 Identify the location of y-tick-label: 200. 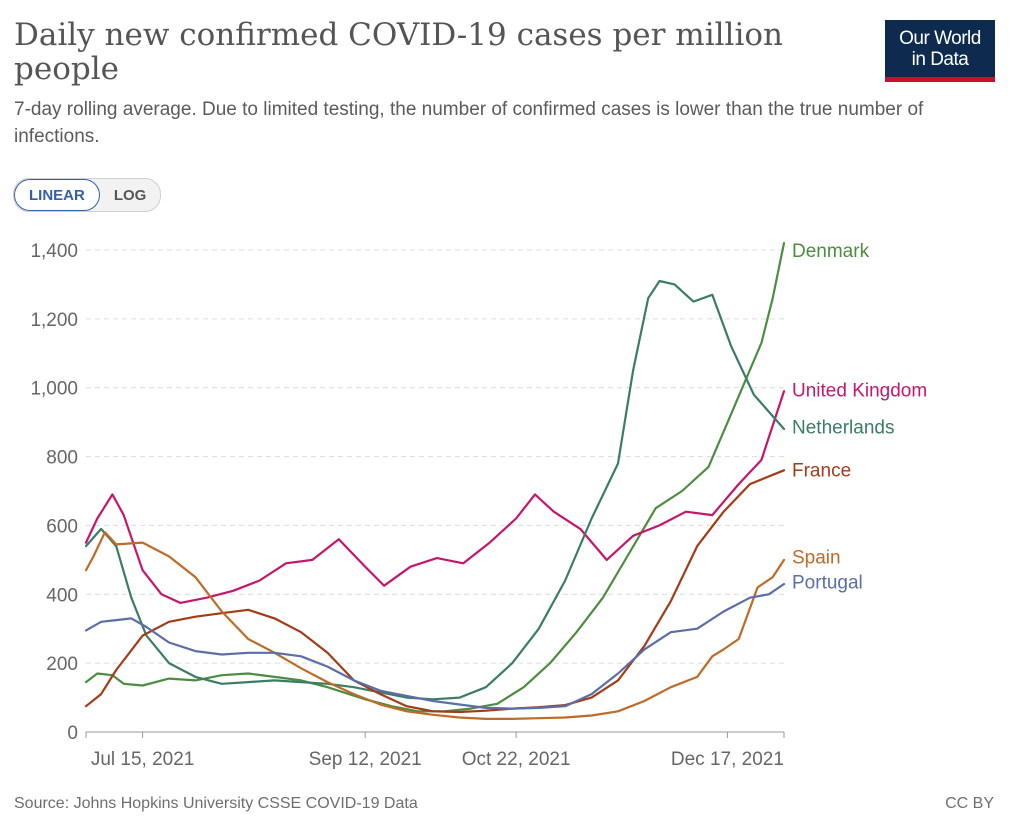
(62, 664).